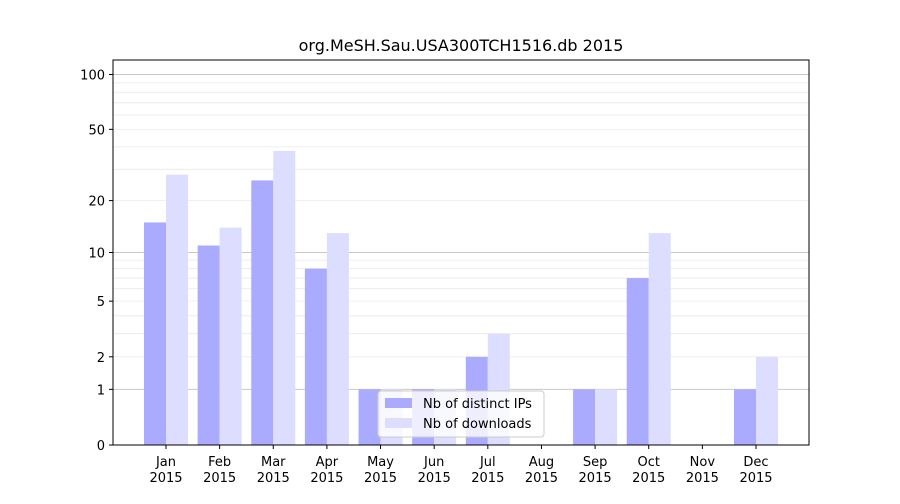  What do you see at coordinates (219, 462) in the screenshot?
I see `x-tick-label-month: Feb` at bounding box center [219, 462].